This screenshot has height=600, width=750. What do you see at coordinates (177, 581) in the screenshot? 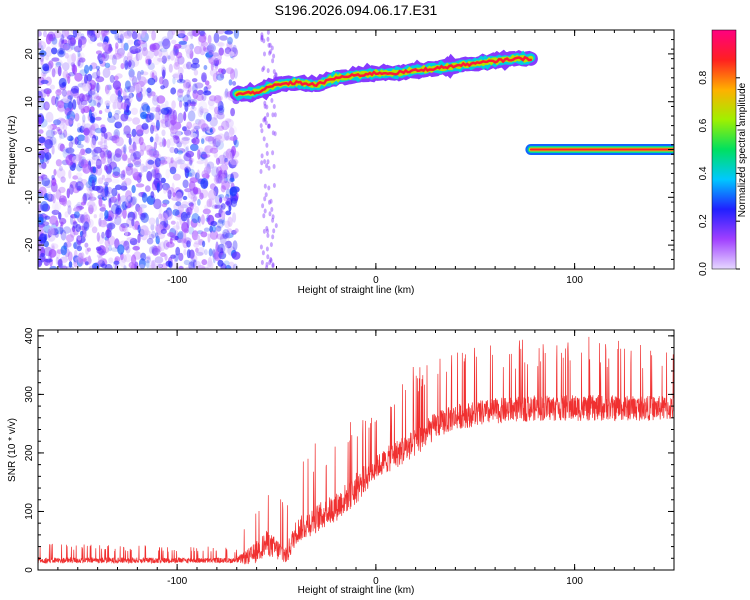
I see `x-tick-label: -100` at bounding box center [177, 581].